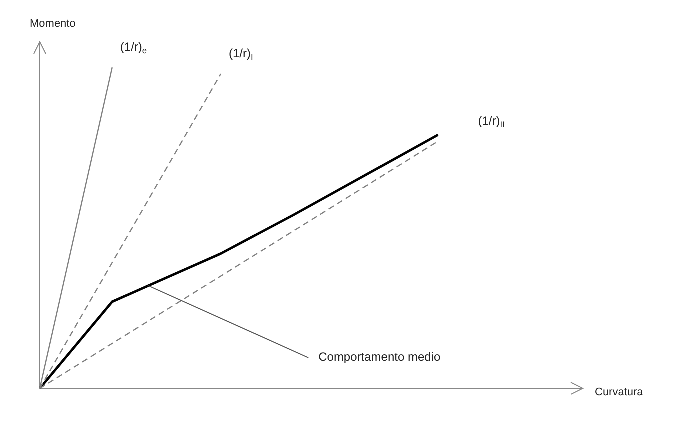 The height and width of the screenshot is (421, 678). What do you see at coordinates (619, 392) in the screenshot?
I see `x-axis-title: Curvatura` at bounding box center [619, 392].